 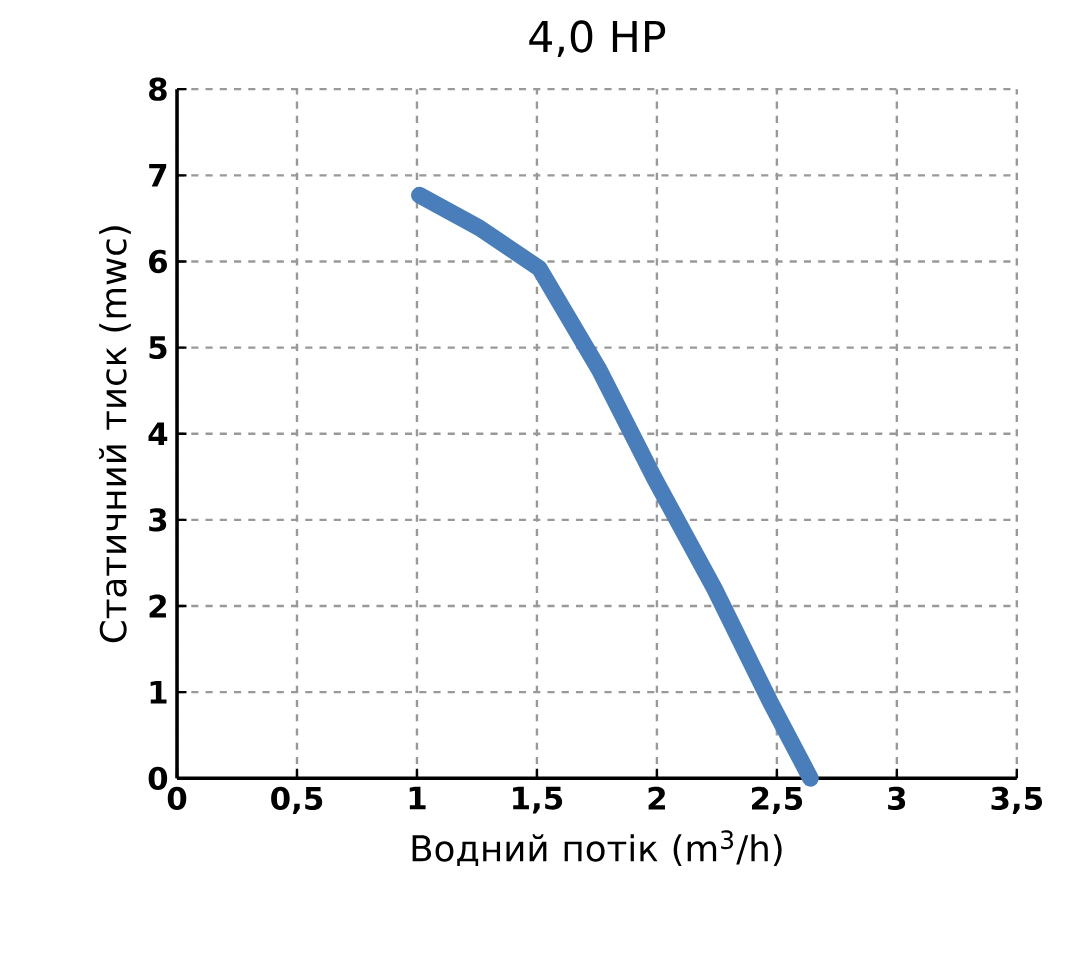 What do you see at coordinates (158, 433) in the screenshot?
I see `y-tick-label: 4` at bounding box center [158, 433].